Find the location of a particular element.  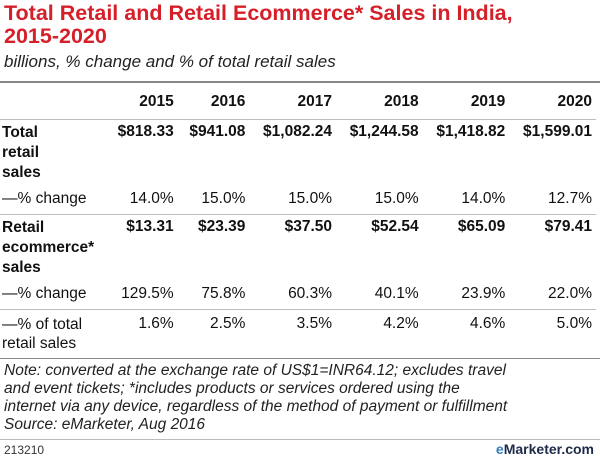

emarketer-logo: eMarketer.com is located at coordinates (545, 449).